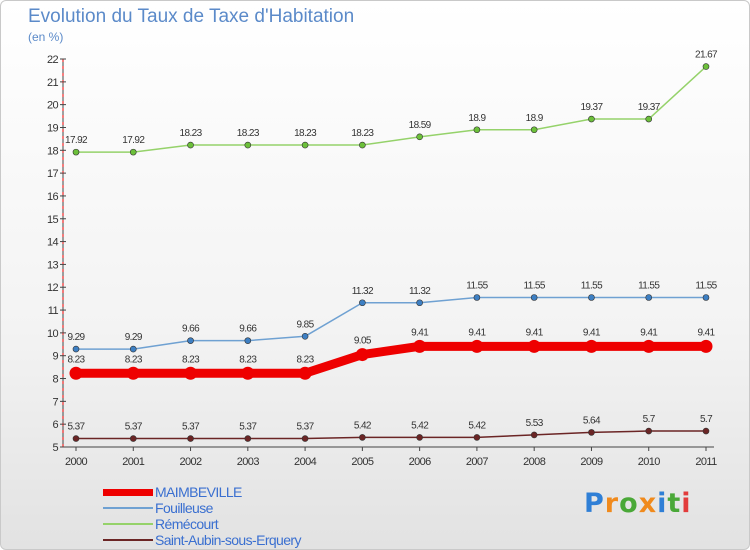 This screenshot has width=750, height=550. What do you see at coordinates (649, 462) in the screenshot?
I see `x-tick-label: 2010` at bounding box center [649, 462].